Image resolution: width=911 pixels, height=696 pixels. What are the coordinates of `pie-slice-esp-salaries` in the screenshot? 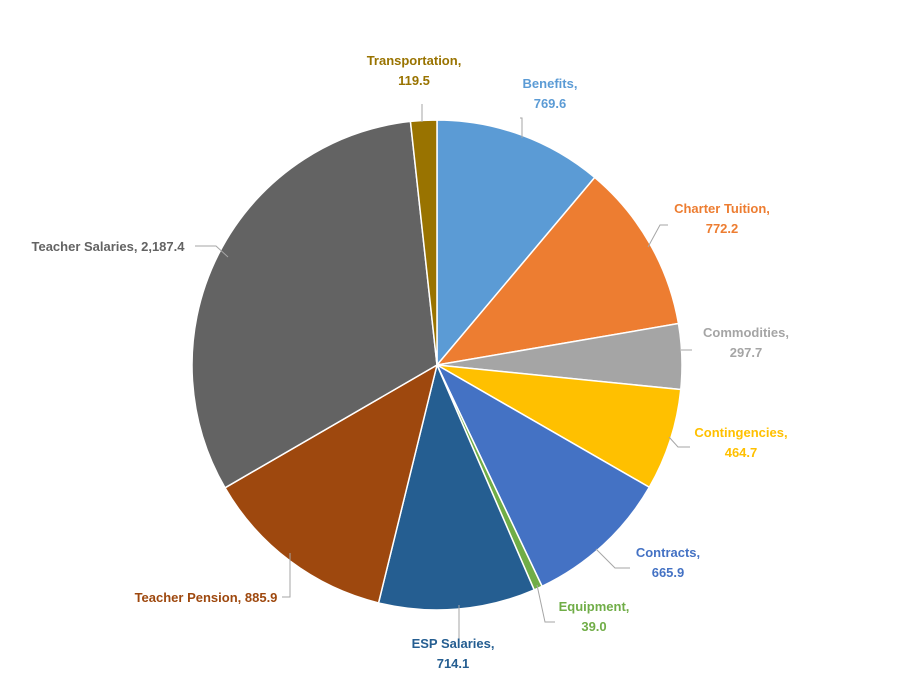 It's located at (456, 487).